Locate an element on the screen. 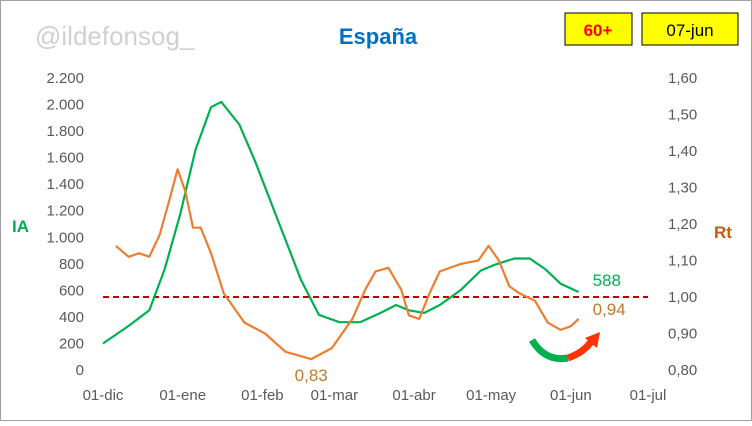 This screenshot has width=752, height=426. y2-tick-label: 1,30 is located at coordinates (682, 188).